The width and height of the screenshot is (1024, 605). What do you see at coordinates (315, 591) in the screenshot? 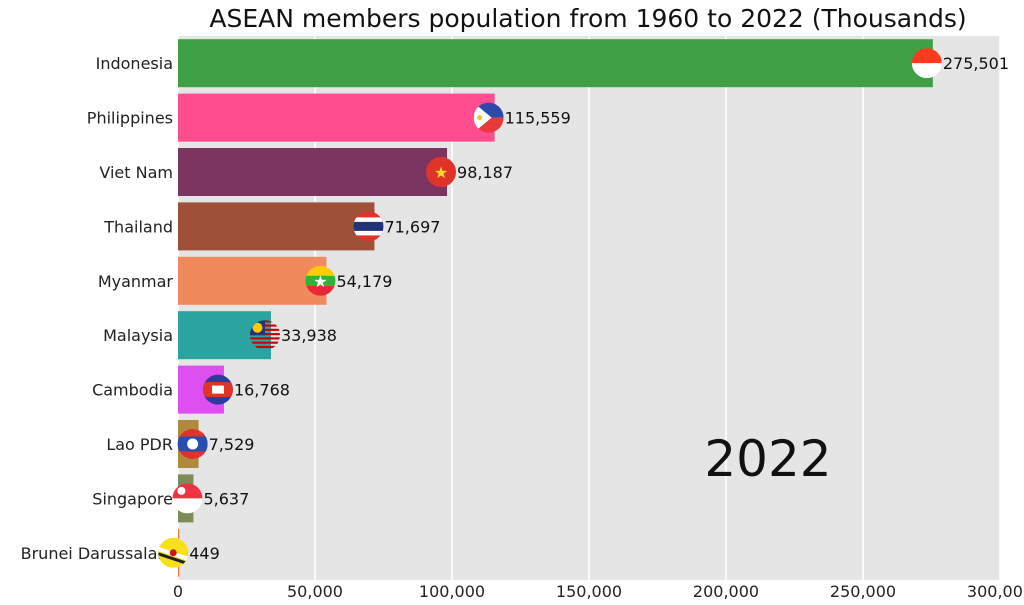
I see `x-tick-label: 50,000` at bounding box center [315, 591].